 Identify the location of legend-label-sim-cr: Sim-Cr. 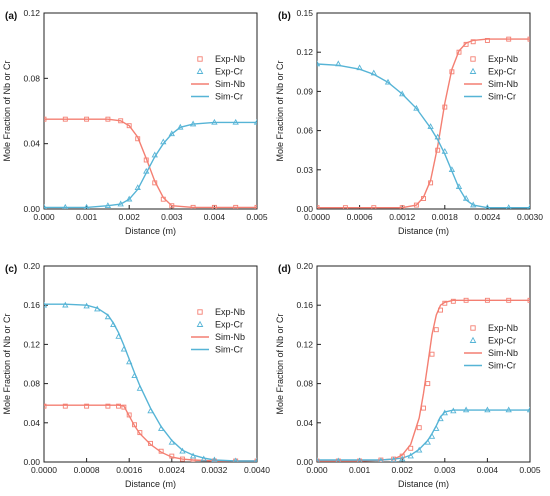
(502, 366).